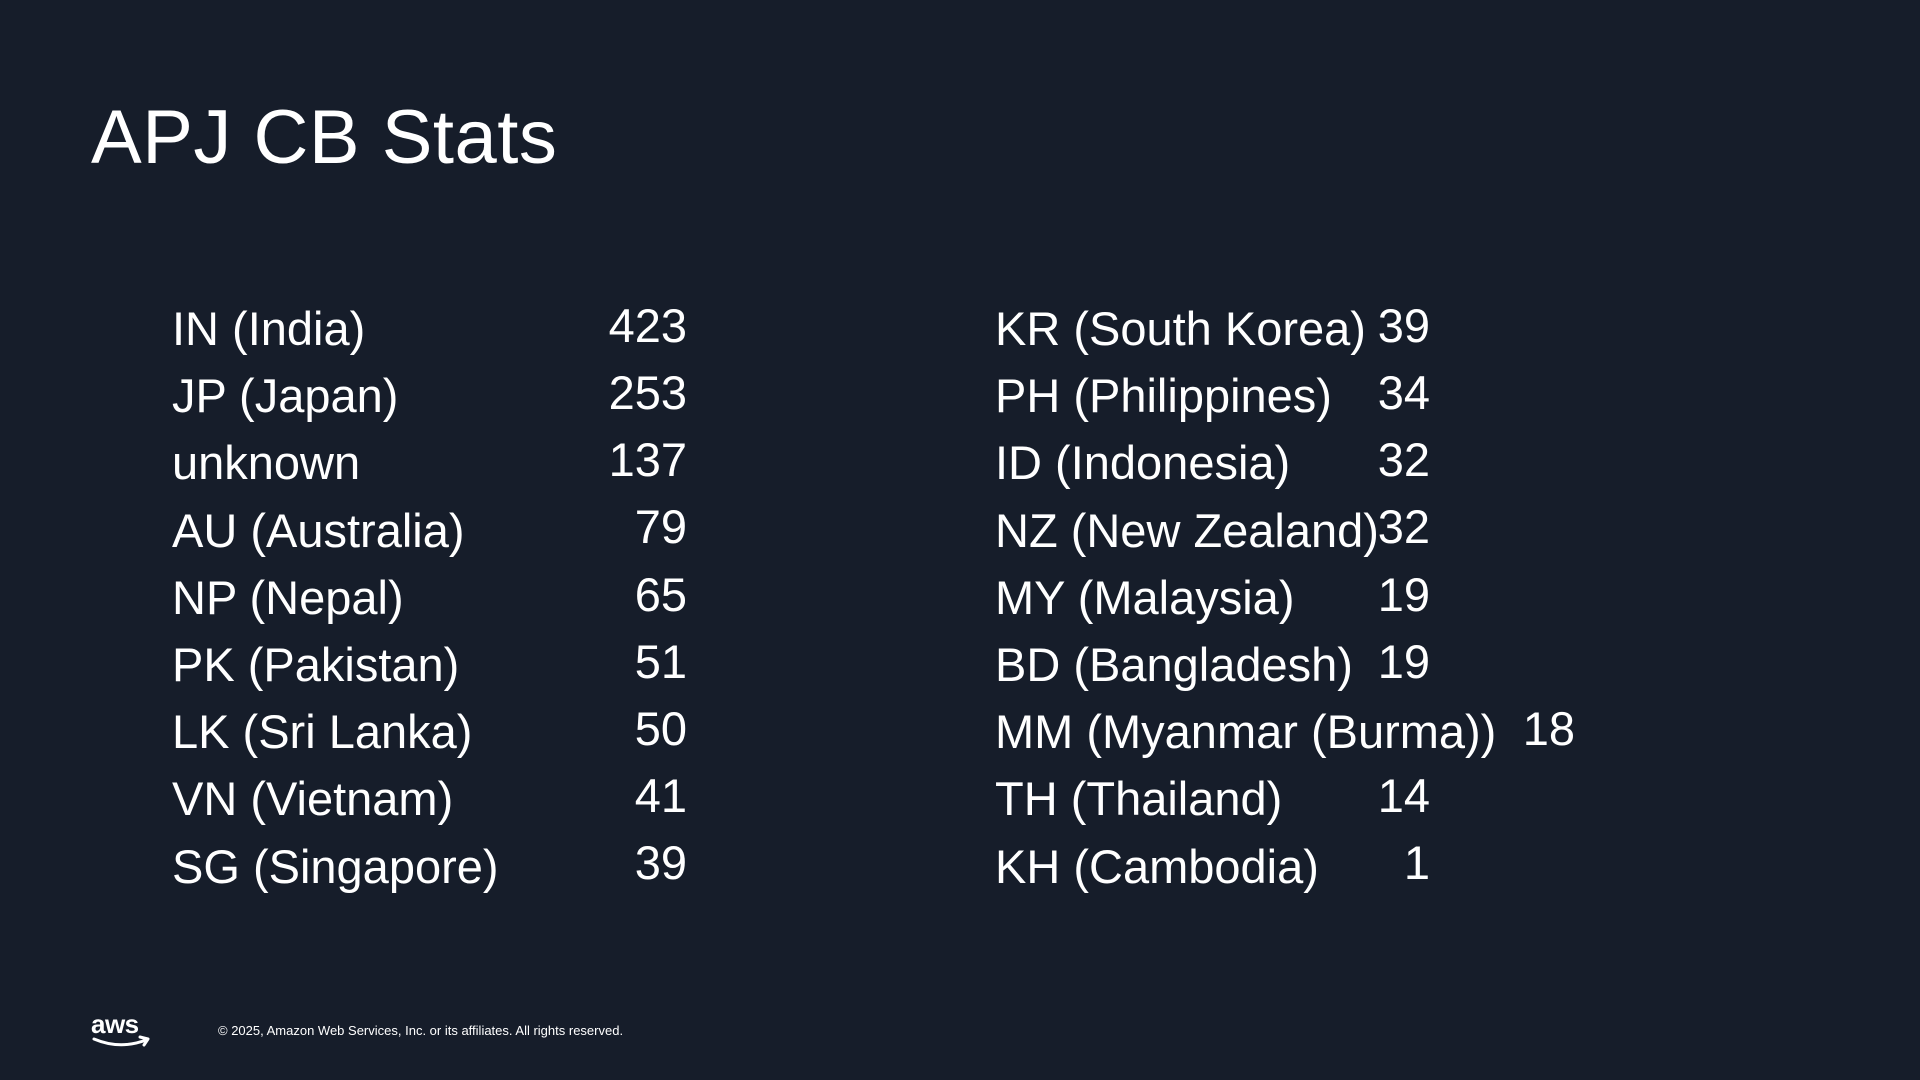 The image size is (1920, 1080). What do you see at coordinates (1180, 328) in the screenshot?
I see `country-label: KR (South Korea)` at bounding box center [1180, 328].